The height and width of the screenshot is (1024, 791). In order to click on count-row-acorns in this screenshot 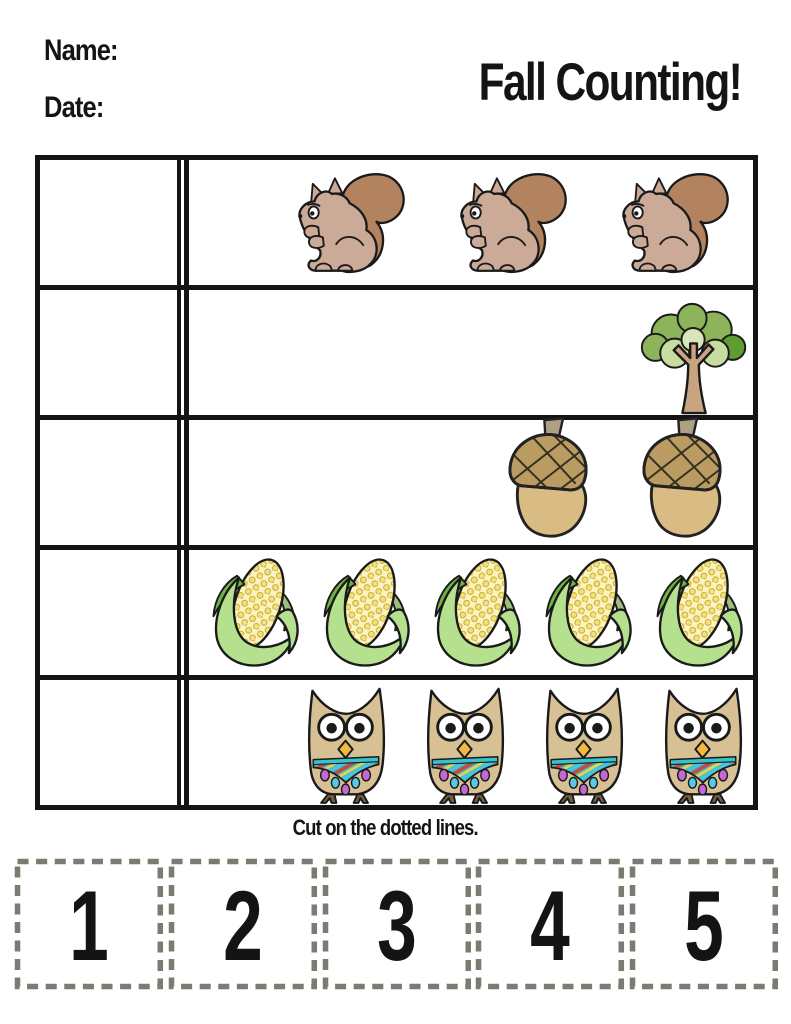, I will do `click(396, 482)`.